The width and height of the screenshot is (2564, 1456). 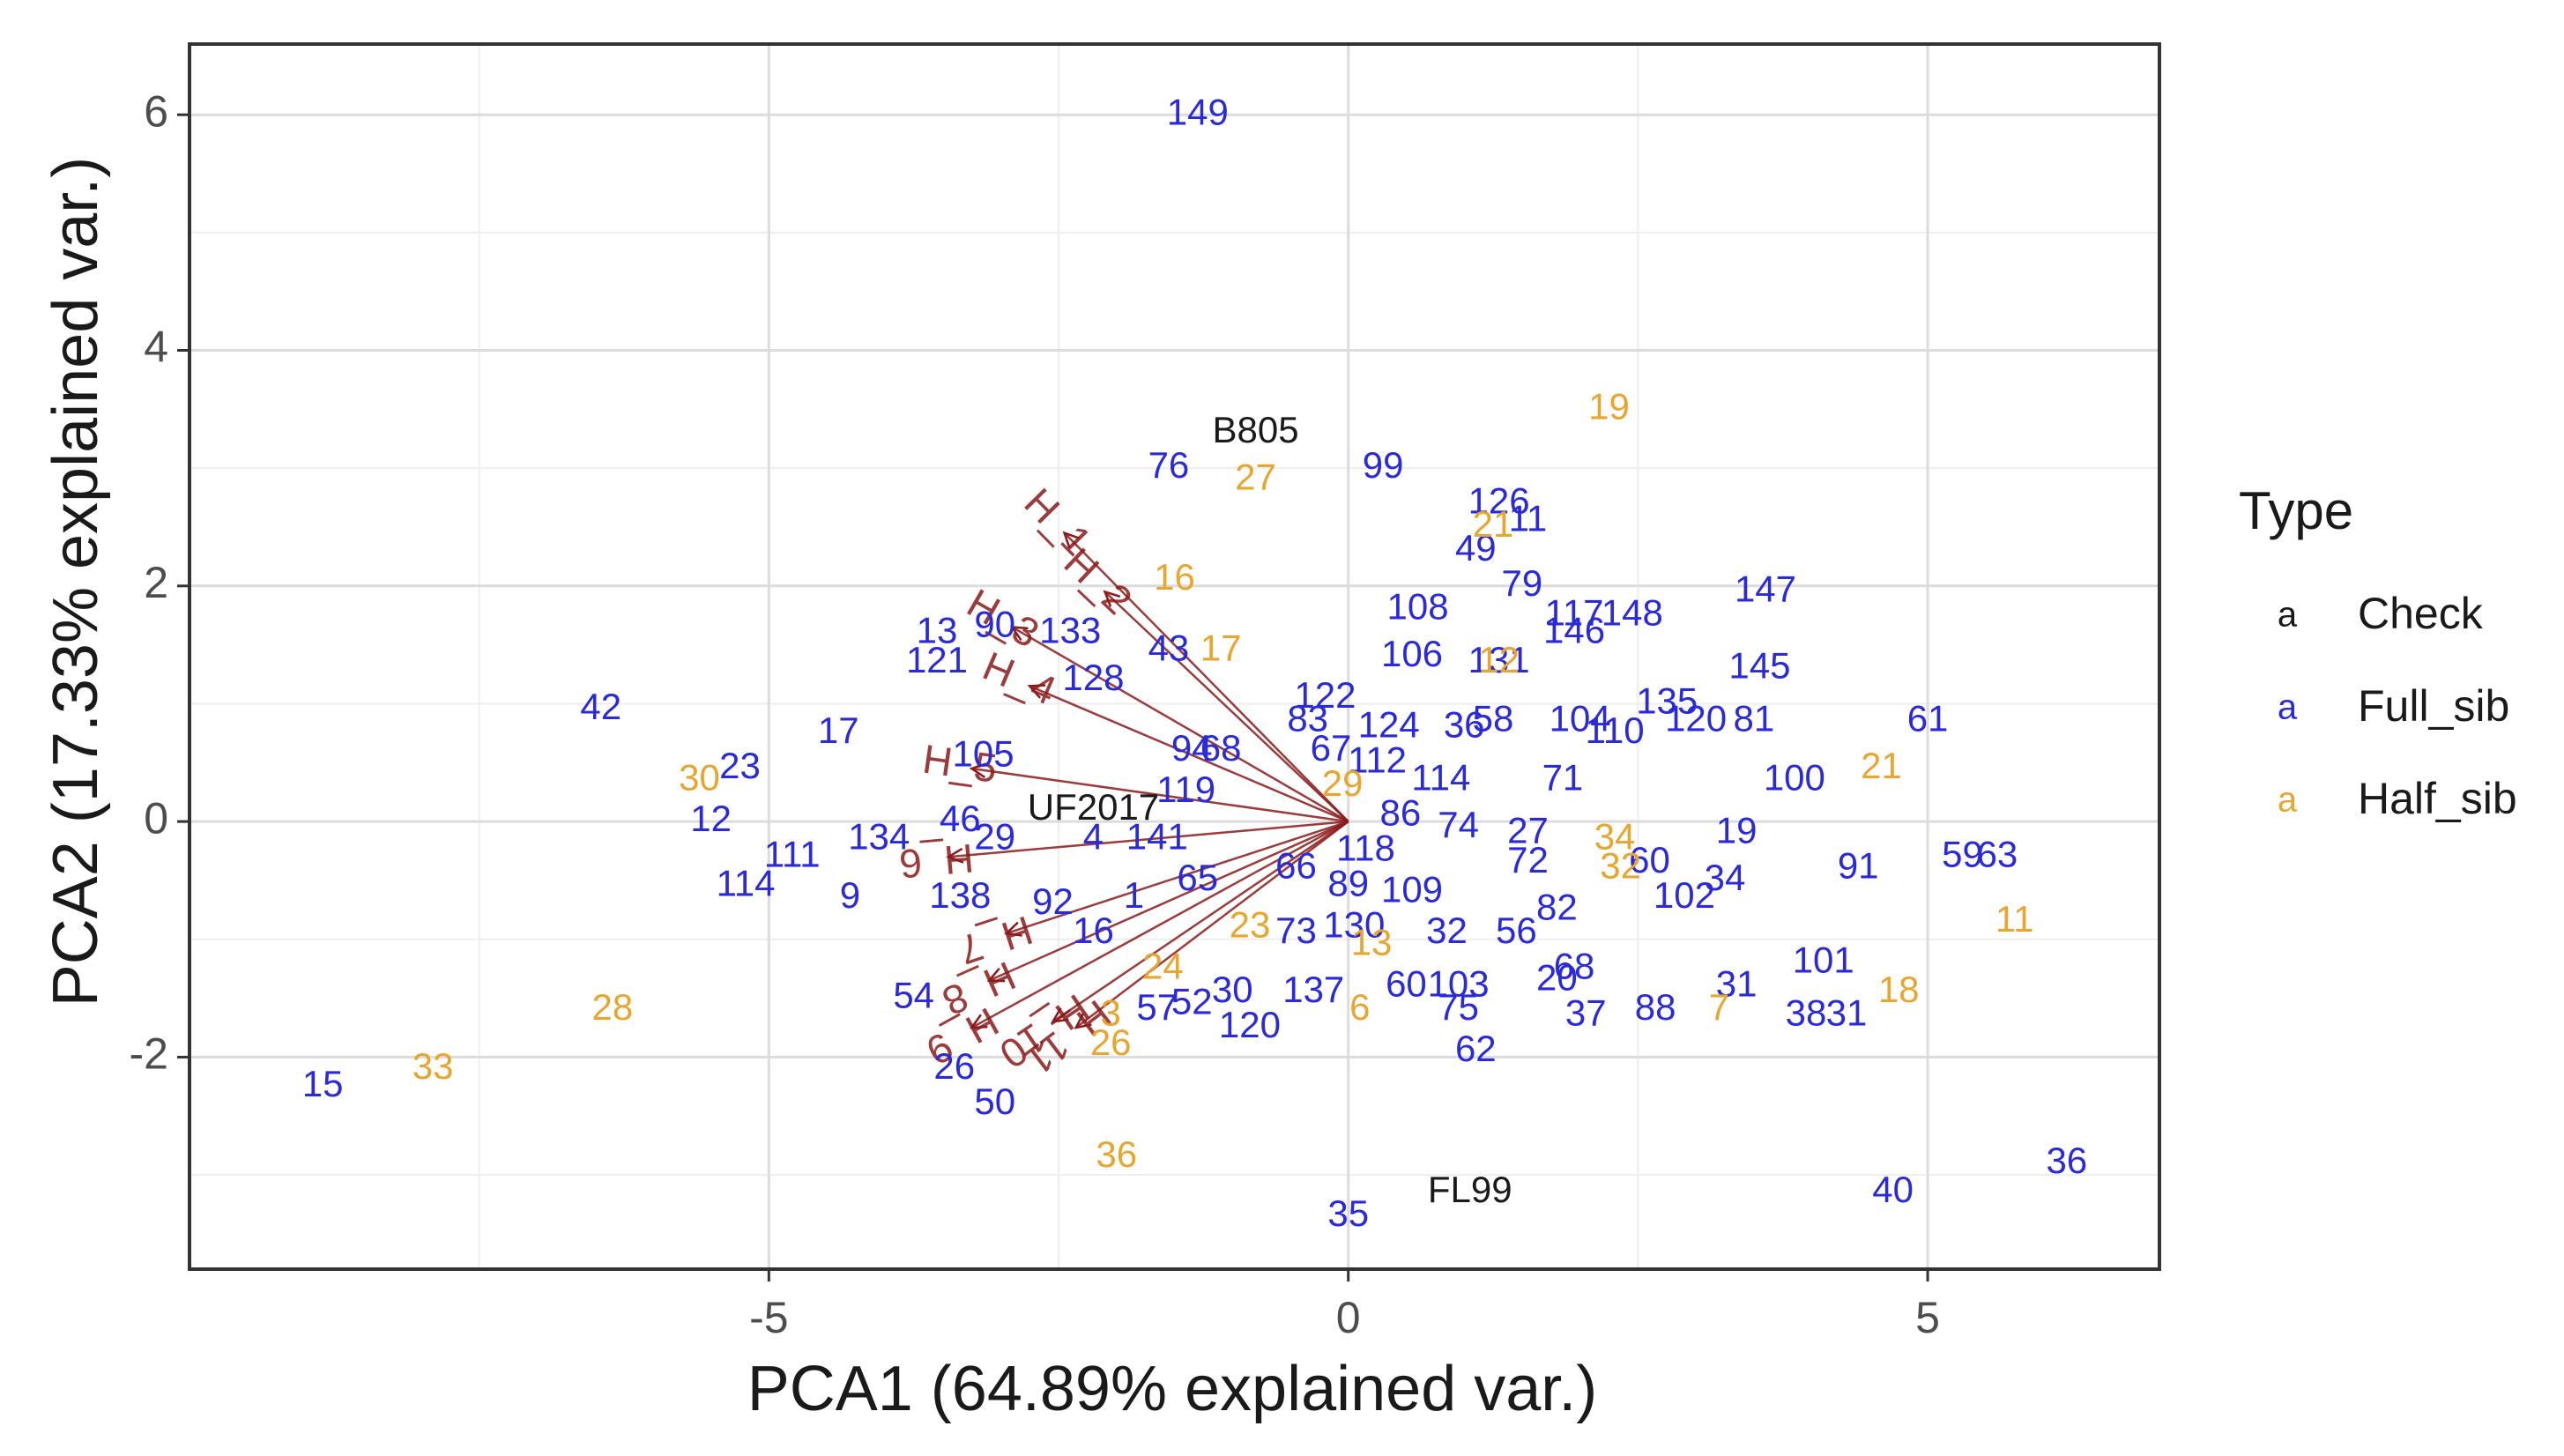 What do you see at coordinates (1053, 901) in the screenshot?
I see `point-label-full-sib: 92` at bounding box center [1053, 901].